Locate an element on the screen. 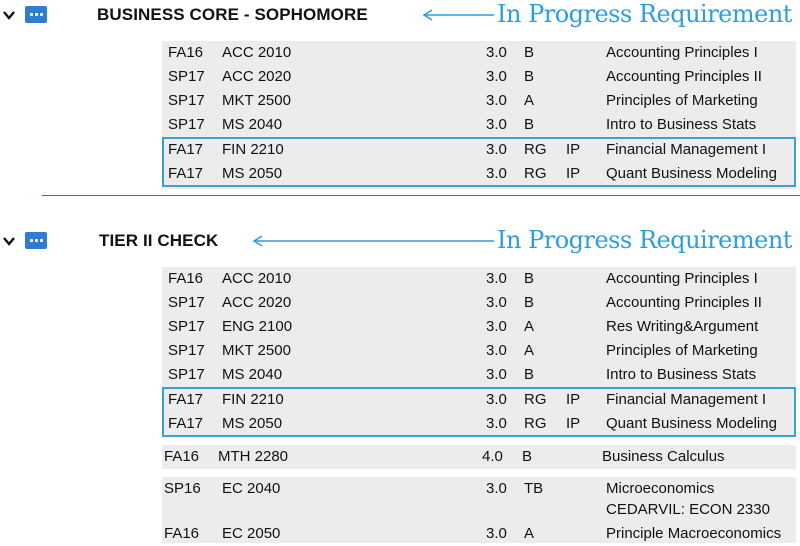 Image resolution: width=800 pixels, height=546 pixels. table-row: FA16 MTH 2280 4.0 B Business Calculus is located at coordinates (444, 456).